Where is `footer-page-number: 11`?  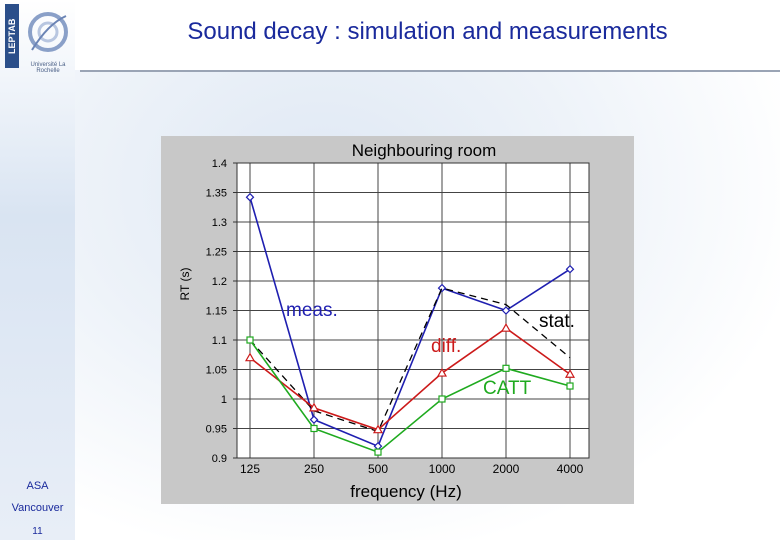 footer-page-number: 11 is located at coordinates (37, 531).